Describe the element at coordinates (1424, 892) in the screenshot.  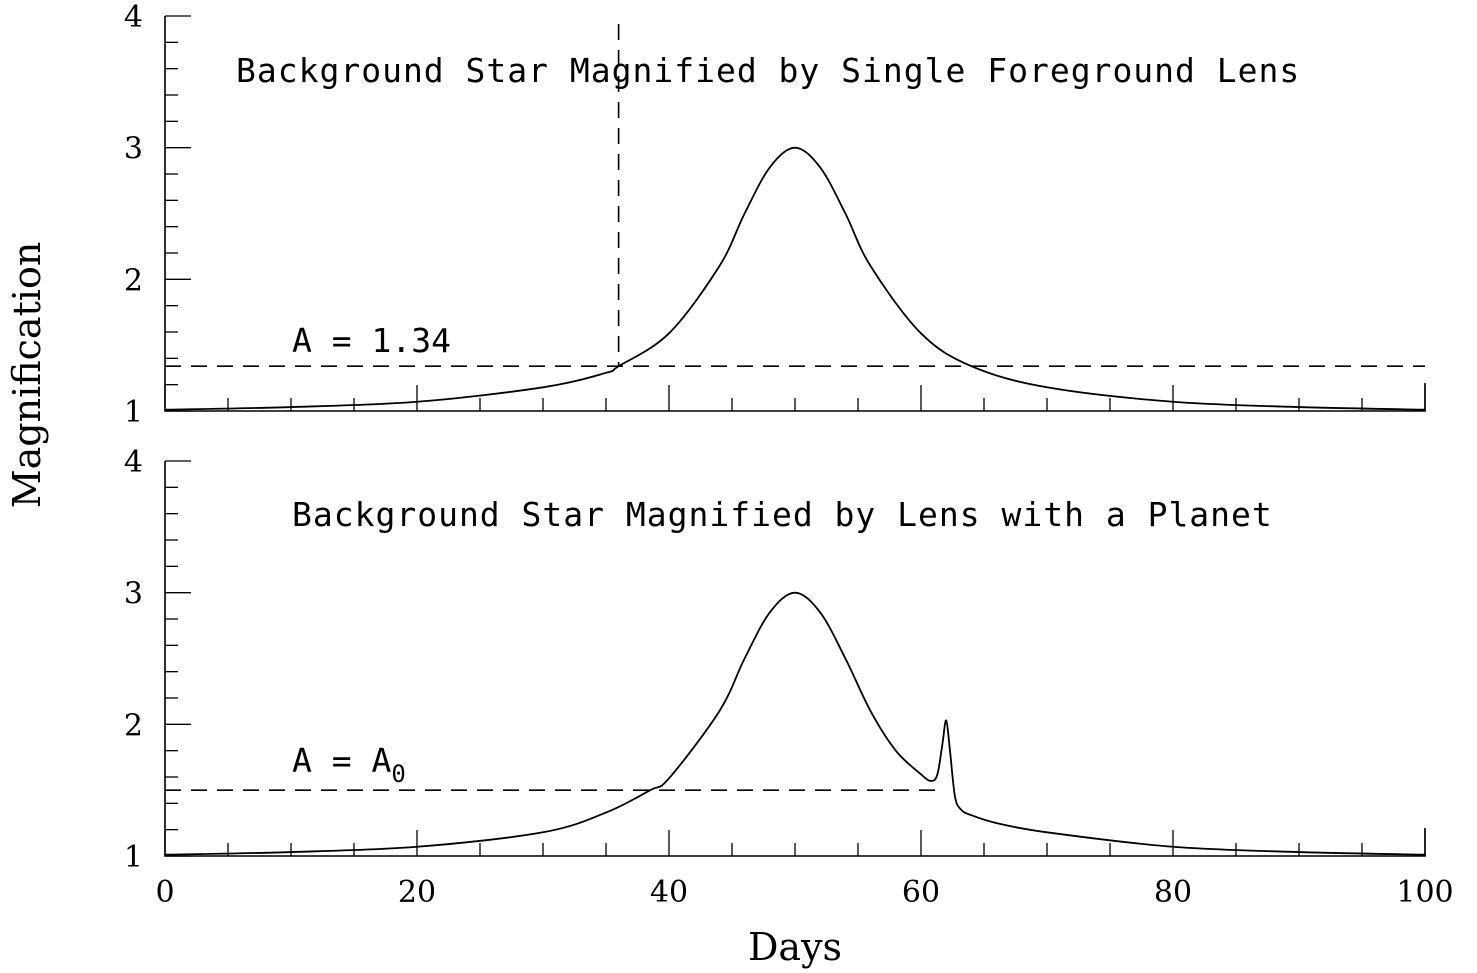
I see `x-tick-label: 100` at that location.